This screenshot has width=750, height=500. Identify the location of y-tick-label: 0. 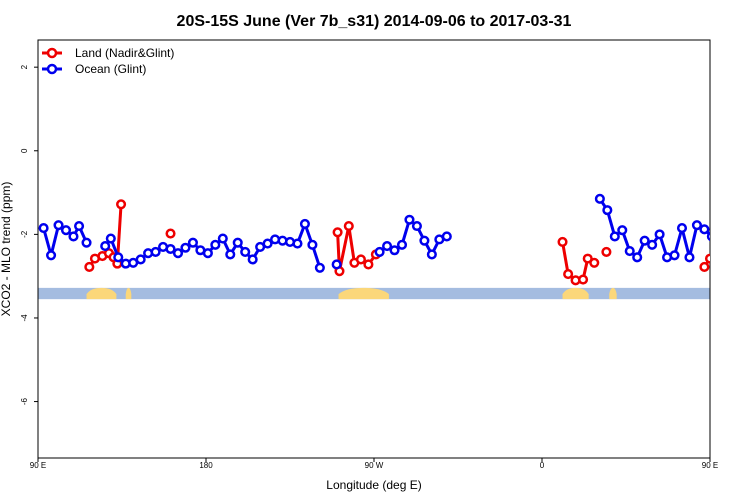
(24, 150).